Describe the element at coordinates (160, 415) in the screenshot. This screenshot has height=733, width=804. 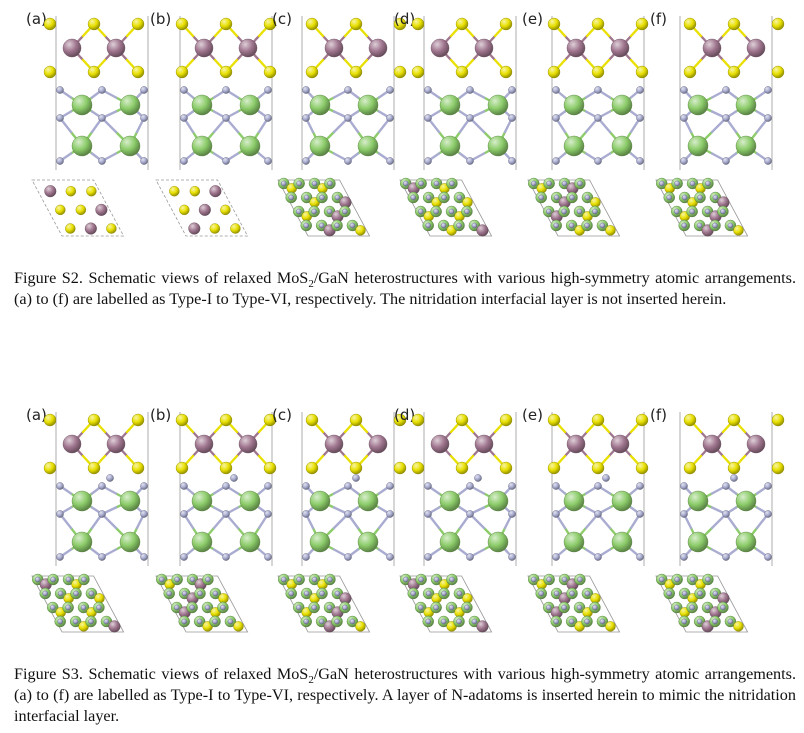
I see `panel-label: (b)` at that location.